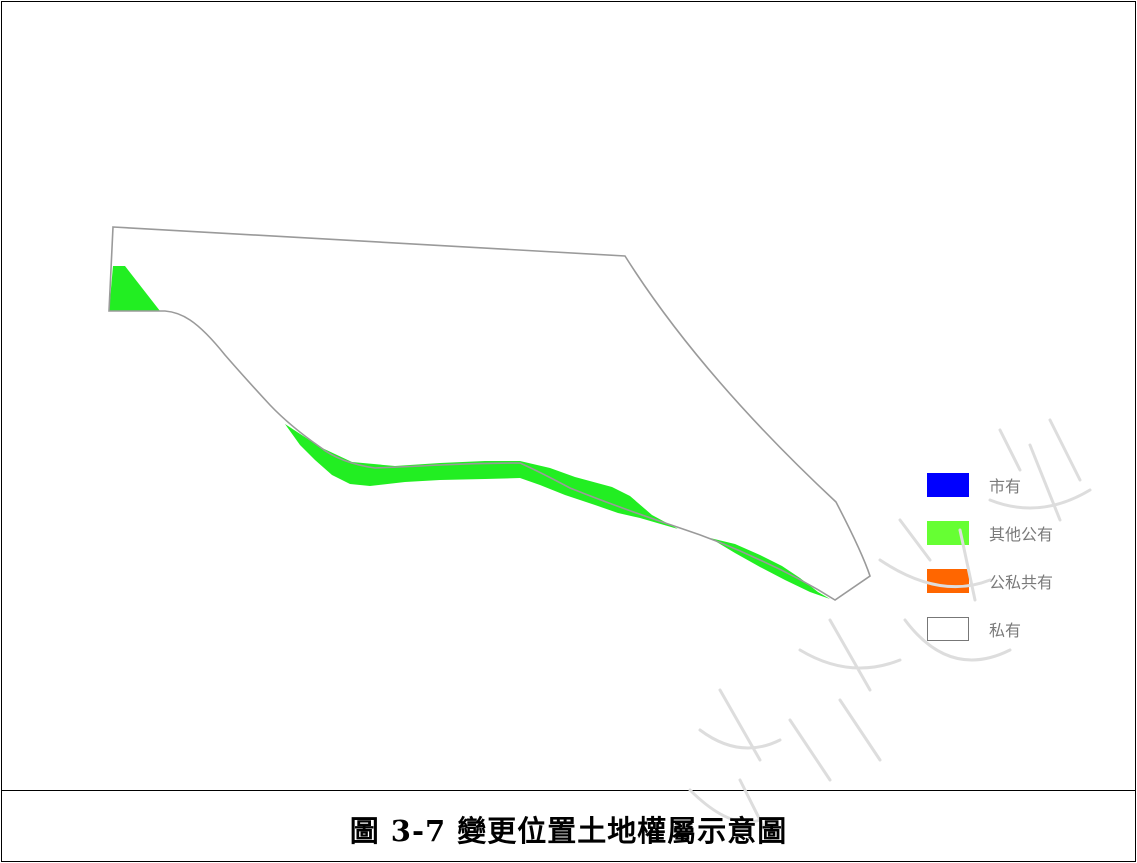 Image resolution: width=1137 pixels, height=863 pixels. I want to click on legend-item-private: 私有, so click(990, 629).